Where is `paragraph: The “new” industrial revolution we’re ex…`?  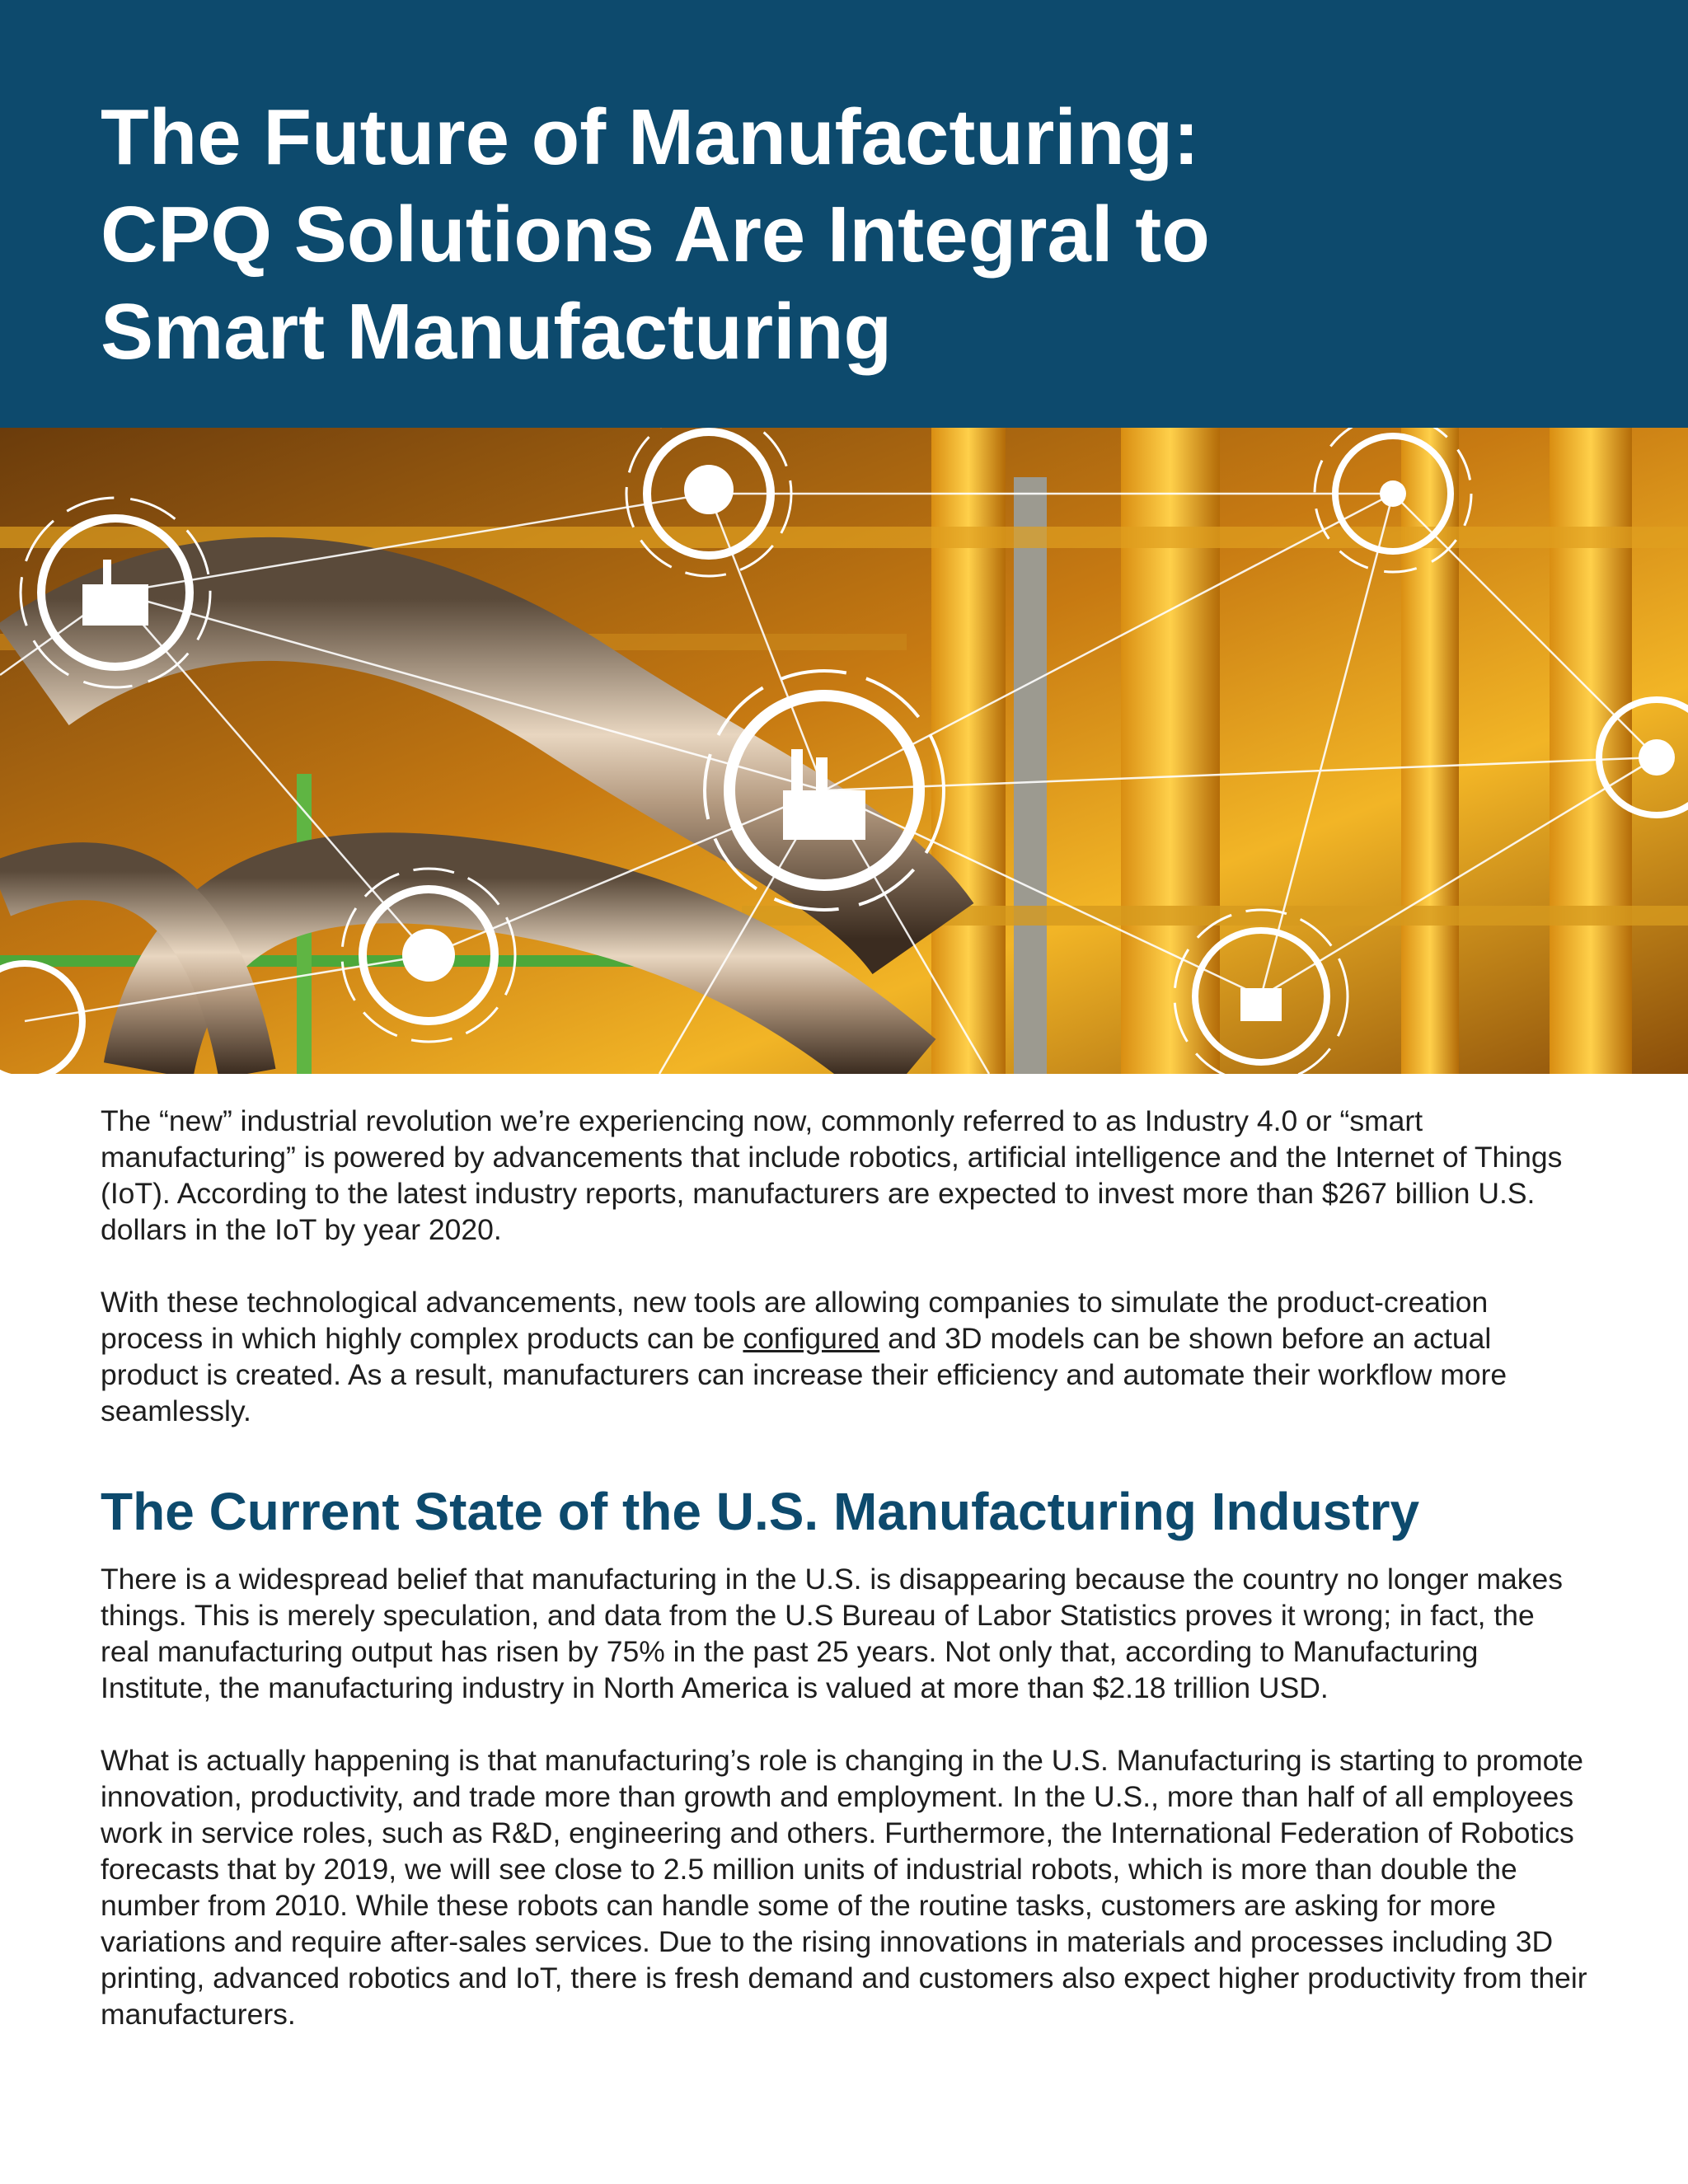 paragraph: The “new” industrial revolution we’re ex… is located at coordinates (845, 1175).